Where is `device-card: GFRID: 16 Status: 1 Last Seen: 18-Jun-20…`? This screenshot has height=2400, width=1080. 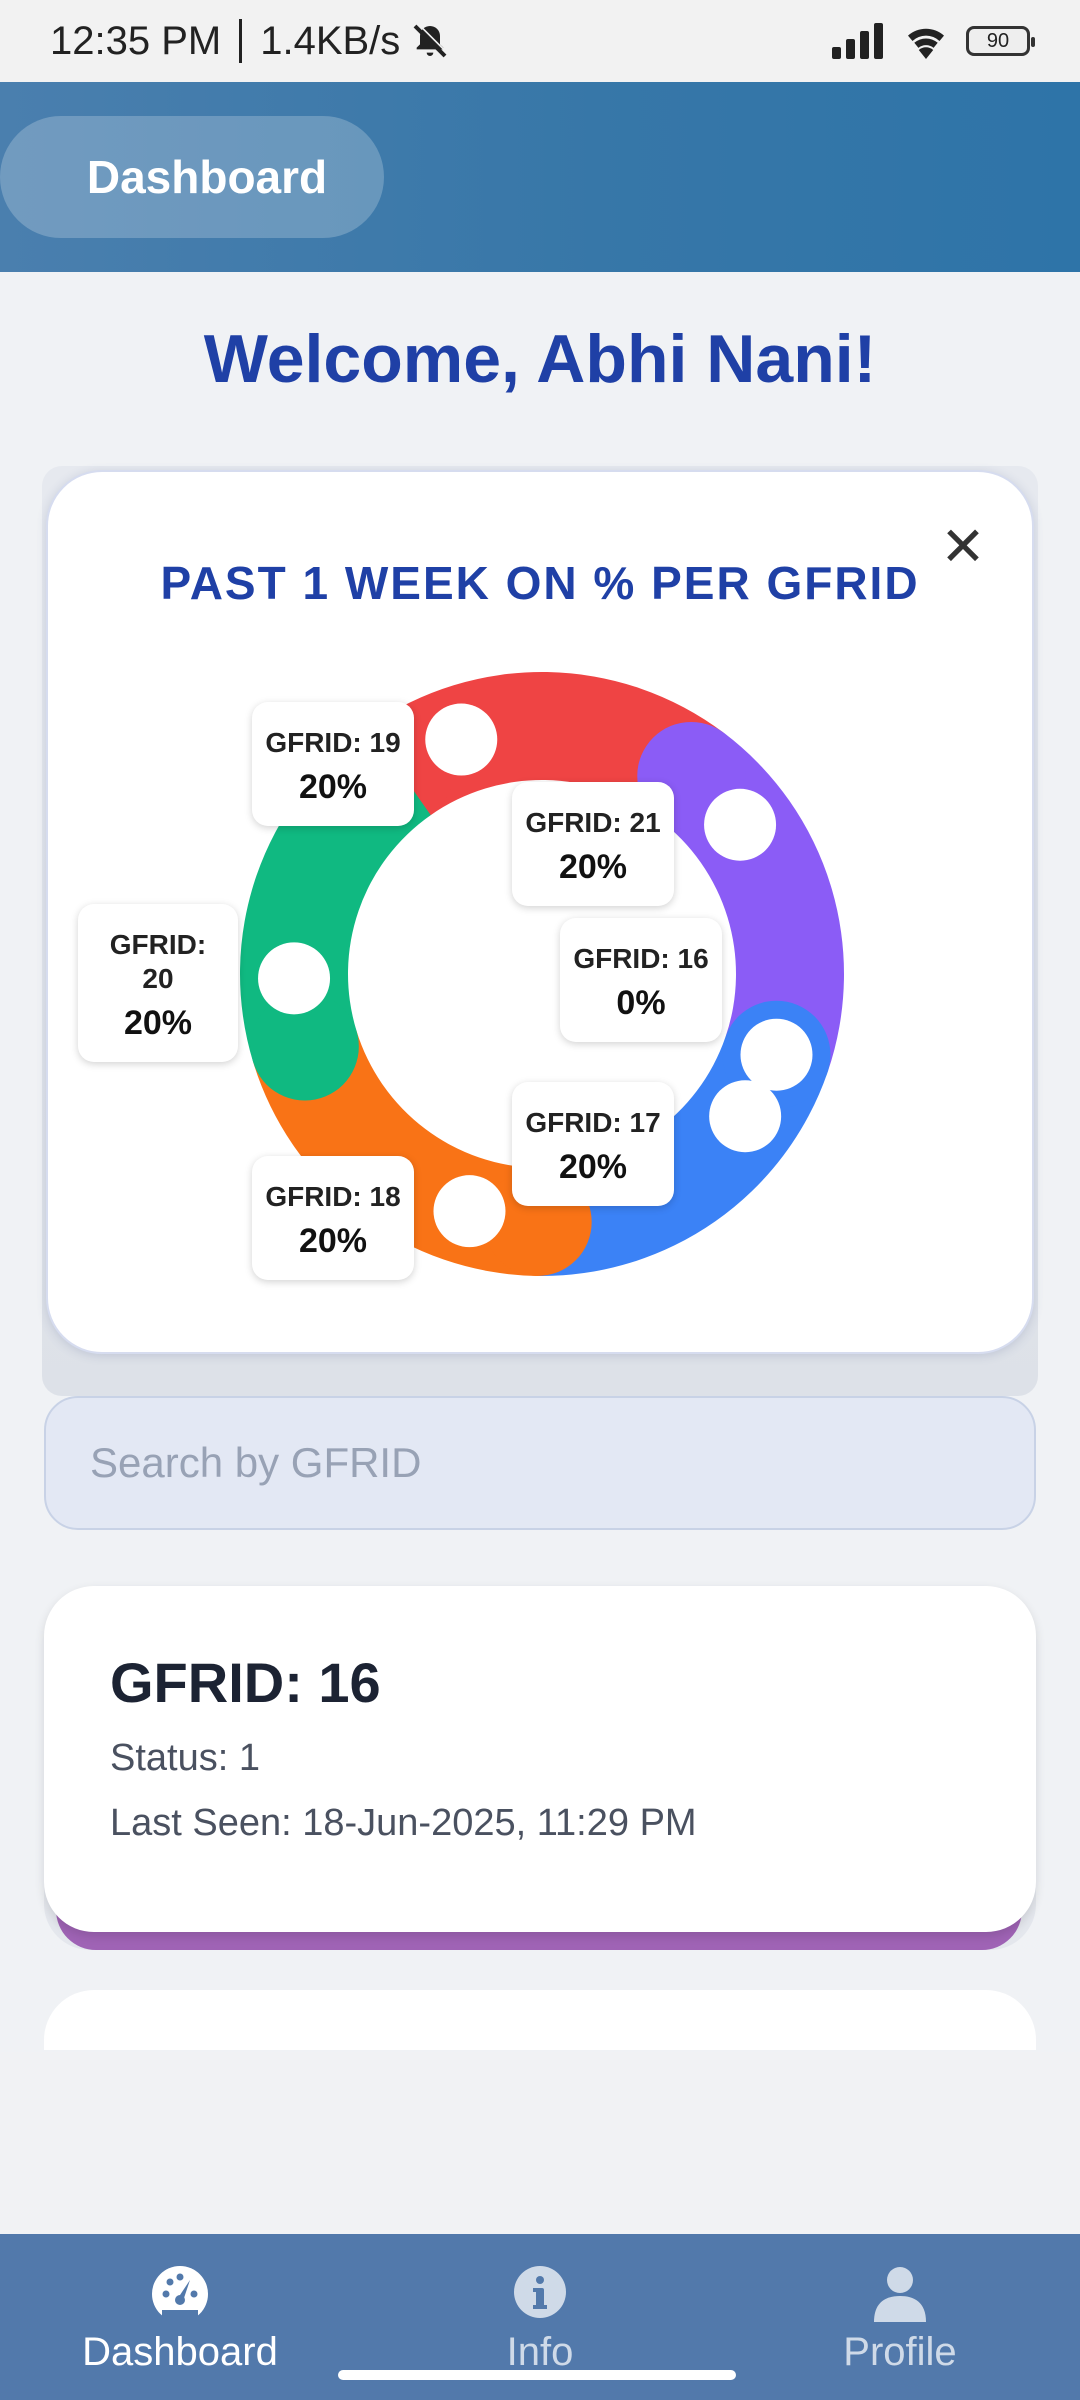
device-card: GFRID: 16 Status: 1 Last Seen: 18-Jun-20… is located at coordinates (540, 1759).